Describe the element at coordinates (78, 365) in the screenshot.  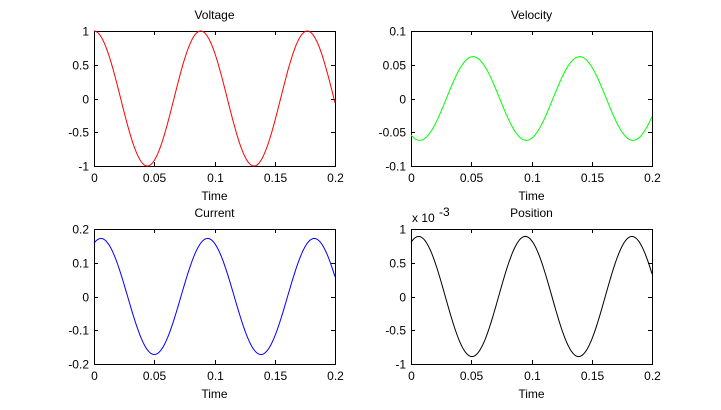
I see `y-tick-label: -0.2` at that location.